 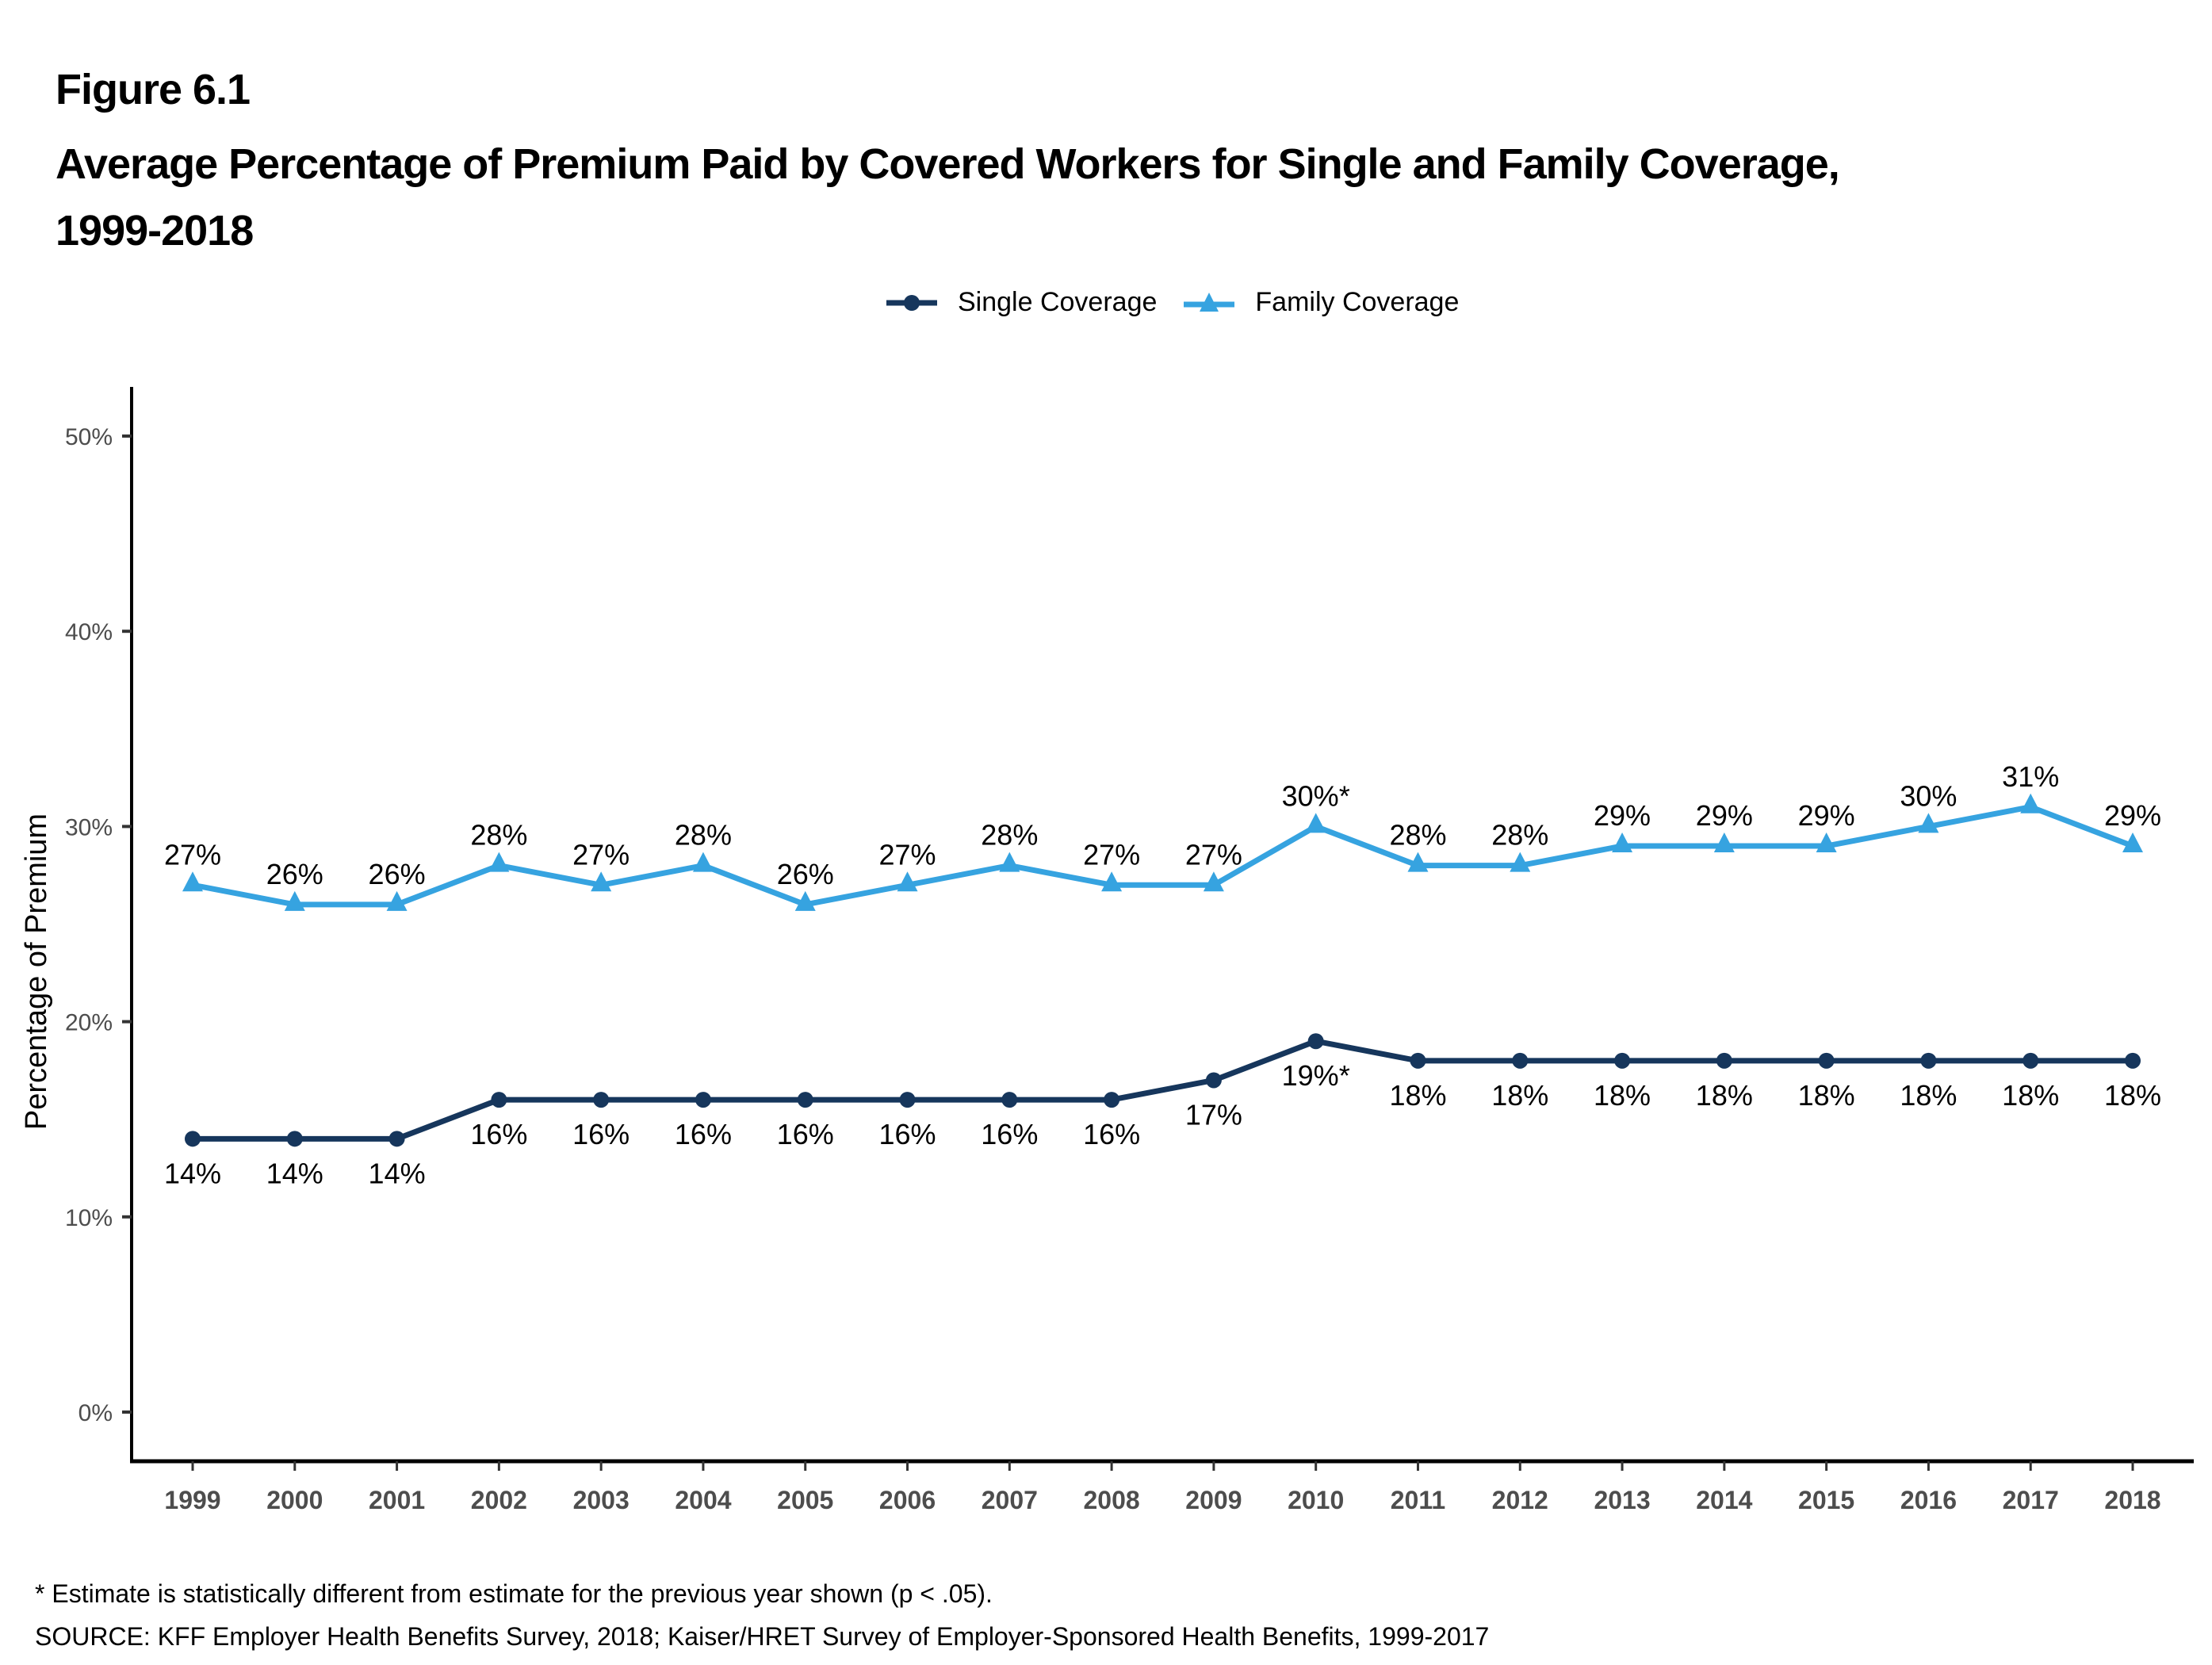 What do you see at coordinates (1928, 795) in the screenshot?
I see `family-data-label: 30%` at bounding box center [1928, 795].